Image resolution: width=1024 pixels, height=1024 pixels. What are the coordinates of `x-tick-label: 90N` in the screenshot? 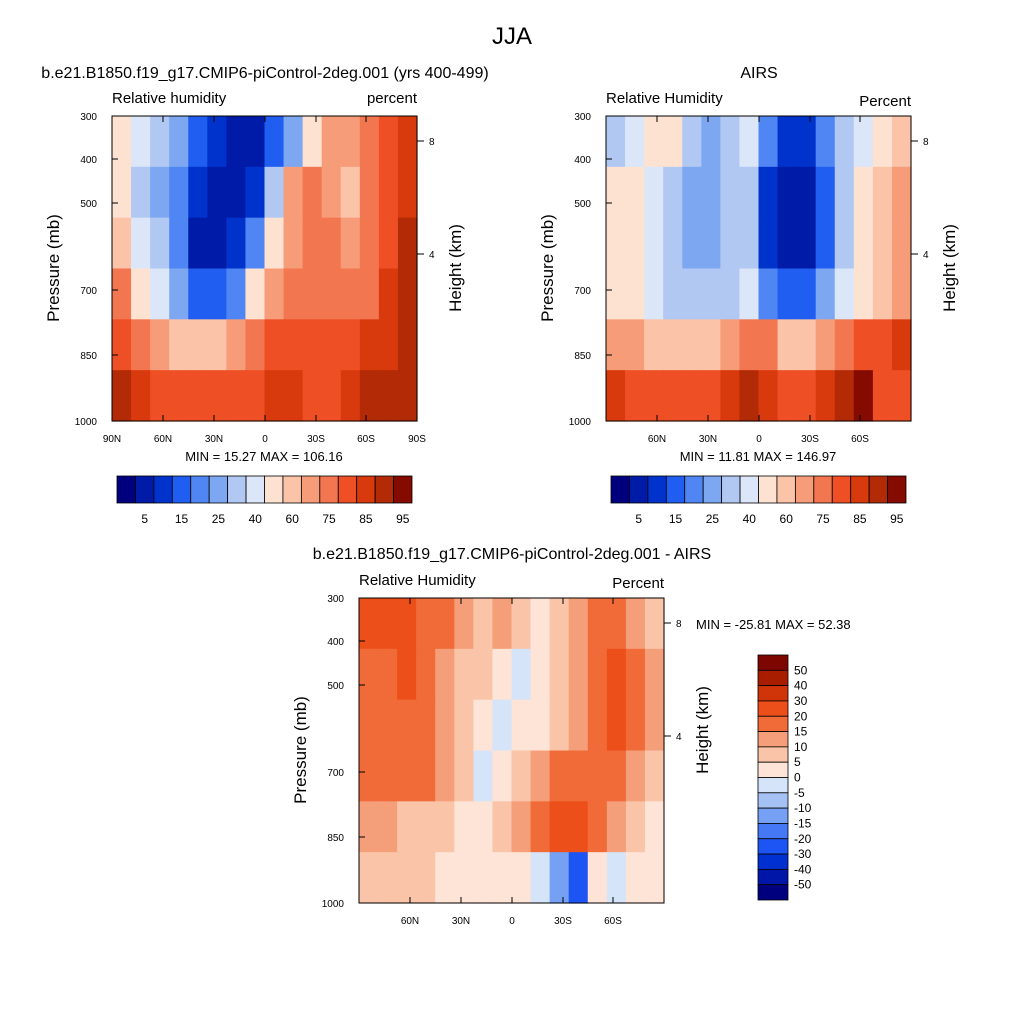 It's located at (112, 439).